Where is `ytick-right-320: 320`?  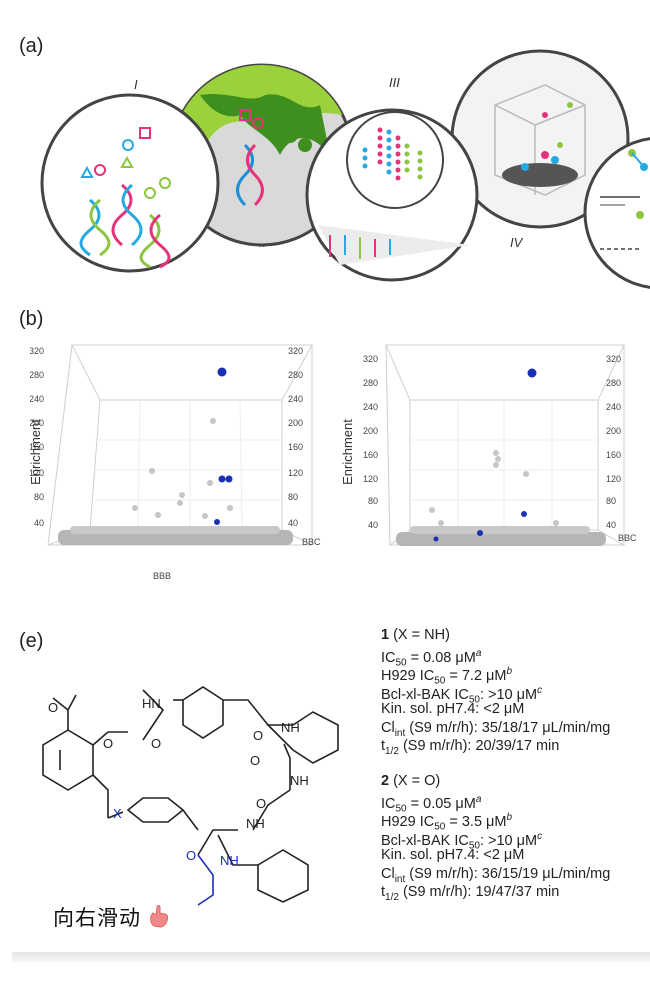 ytick-right-320: 320 is located at coordinates (370, 359).